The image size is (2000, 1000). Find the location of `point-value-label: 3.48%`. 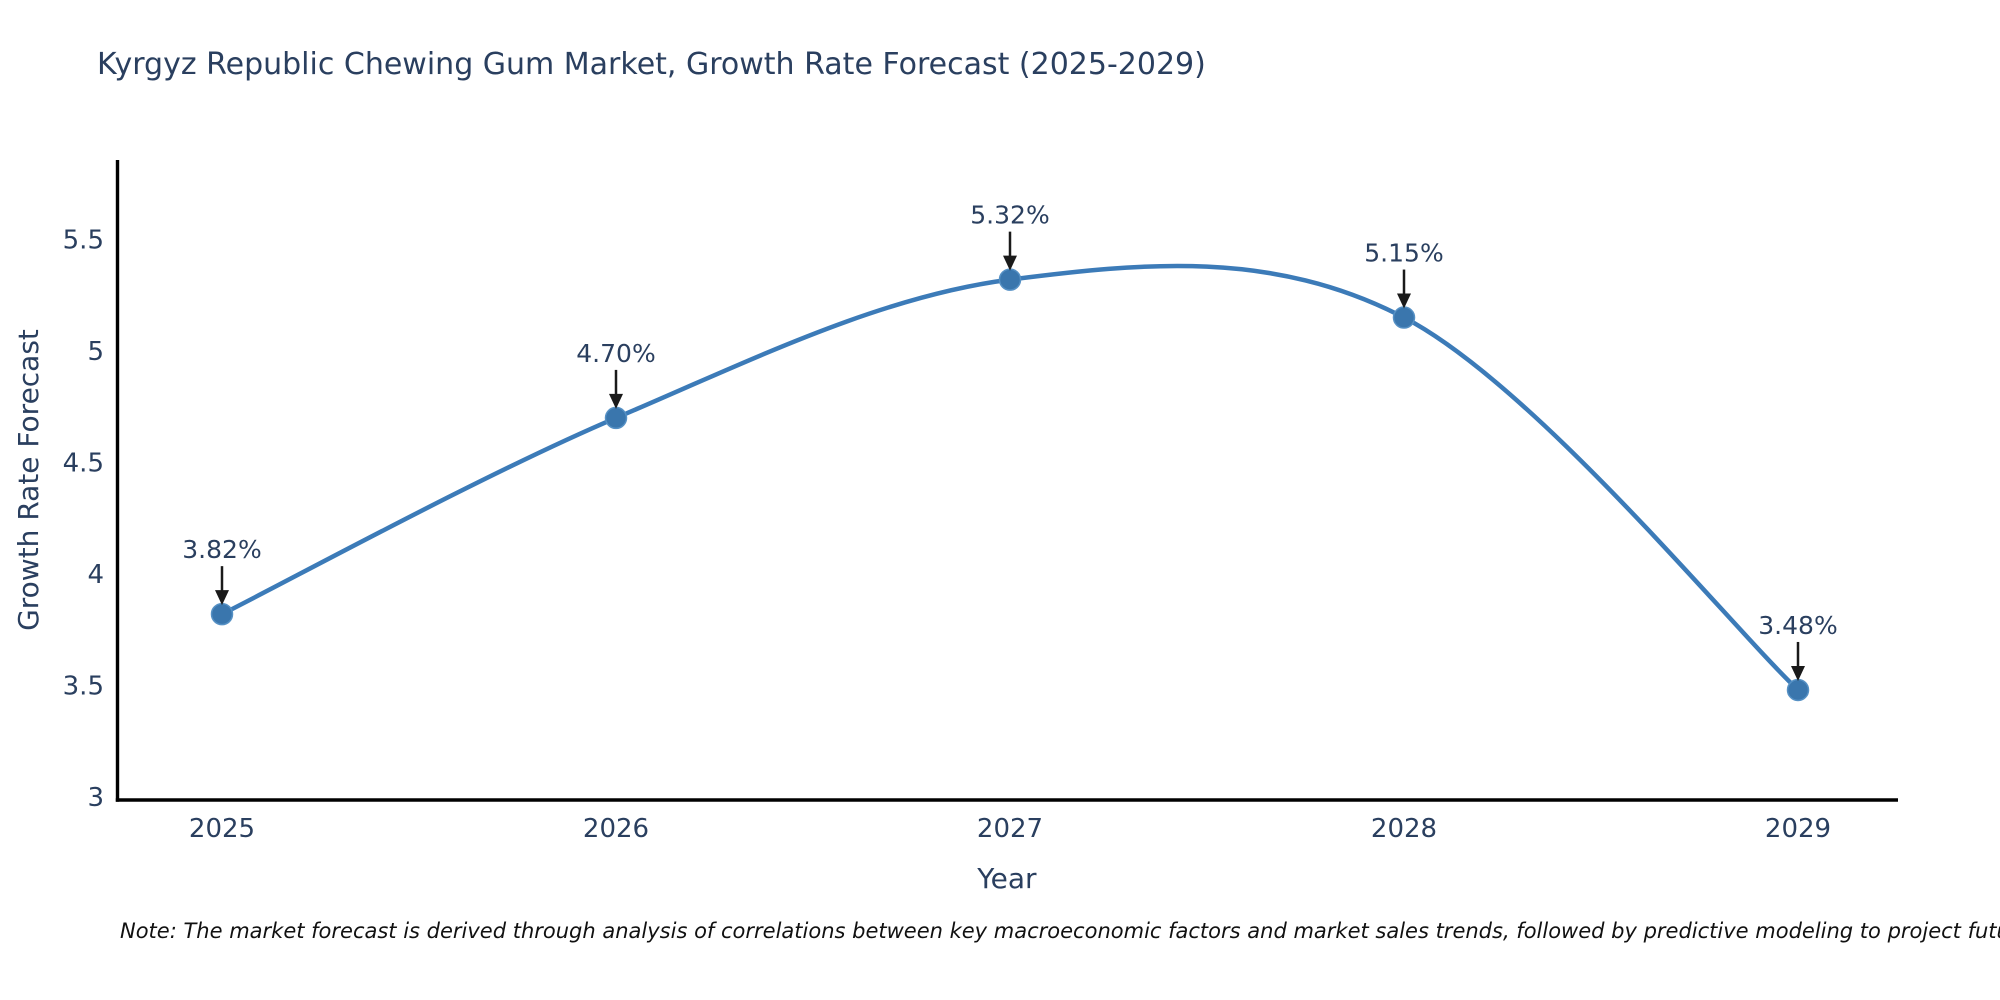

point-value-label: 3.48% is located at coordinates (1797, 625).